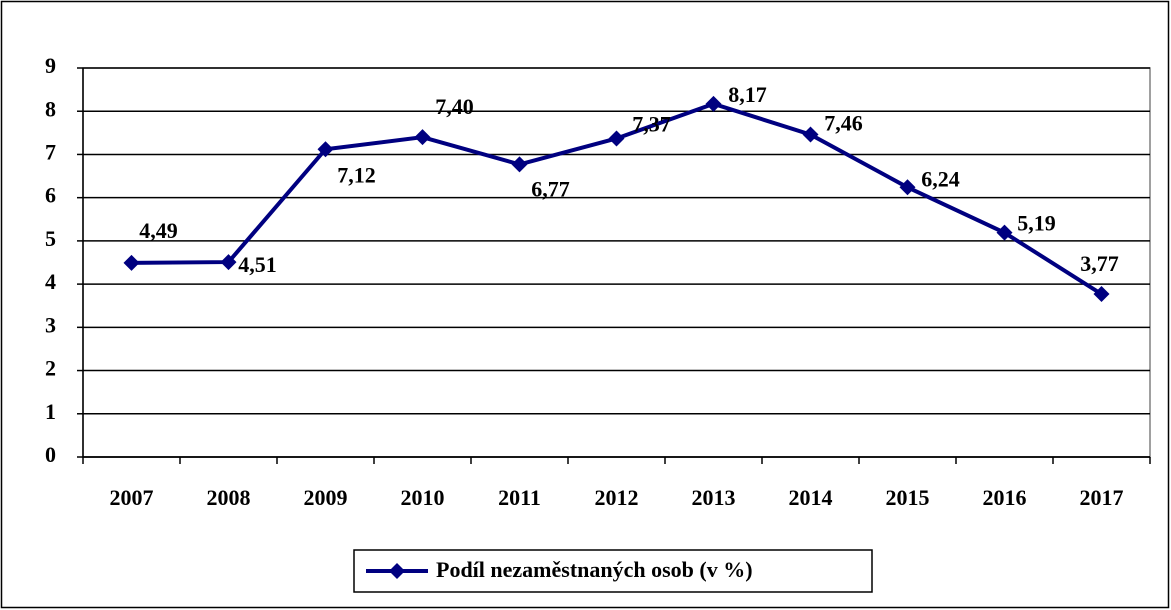 Image resolution: width=1171 pixels, height=610 pixels. I want to click on x-tick-label: 2015, so click(908, 497).